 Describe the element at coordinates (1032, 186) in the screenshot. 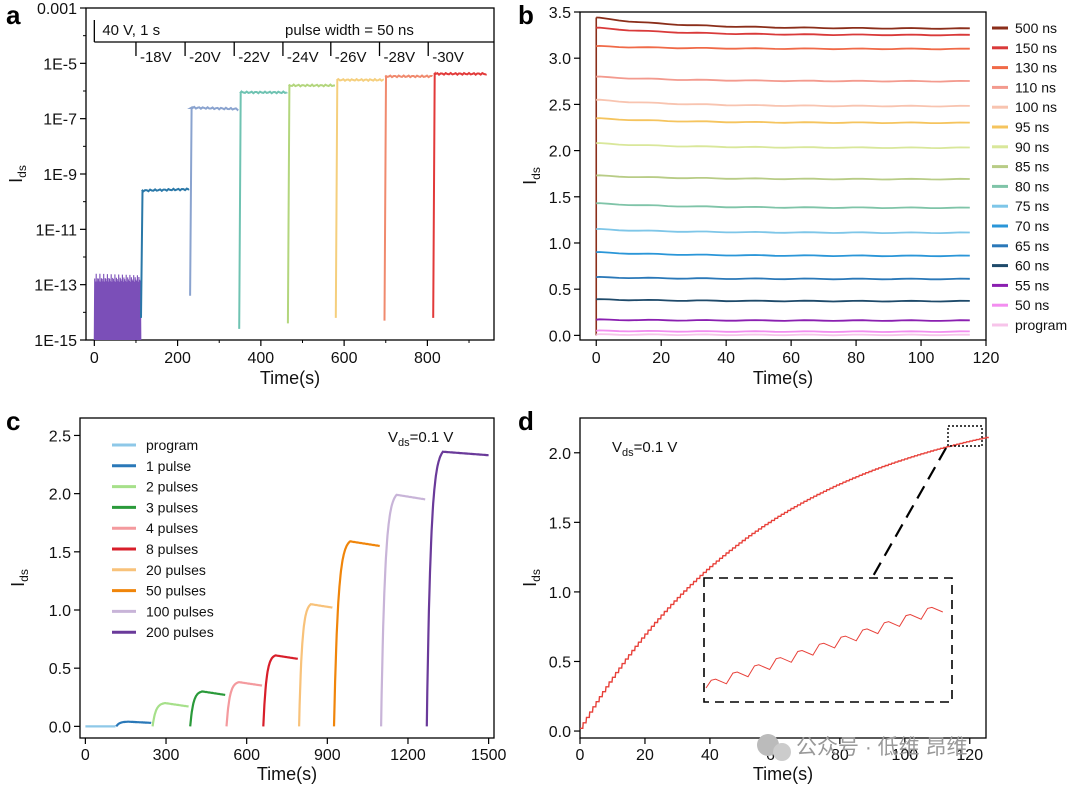

I see `legend-label-8: 80 ns` at that location.